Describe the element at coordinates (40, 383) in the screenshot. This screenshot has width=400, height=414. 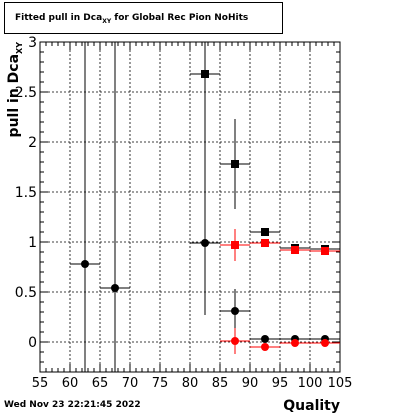
I see `x-tick-label: 55` at that location.